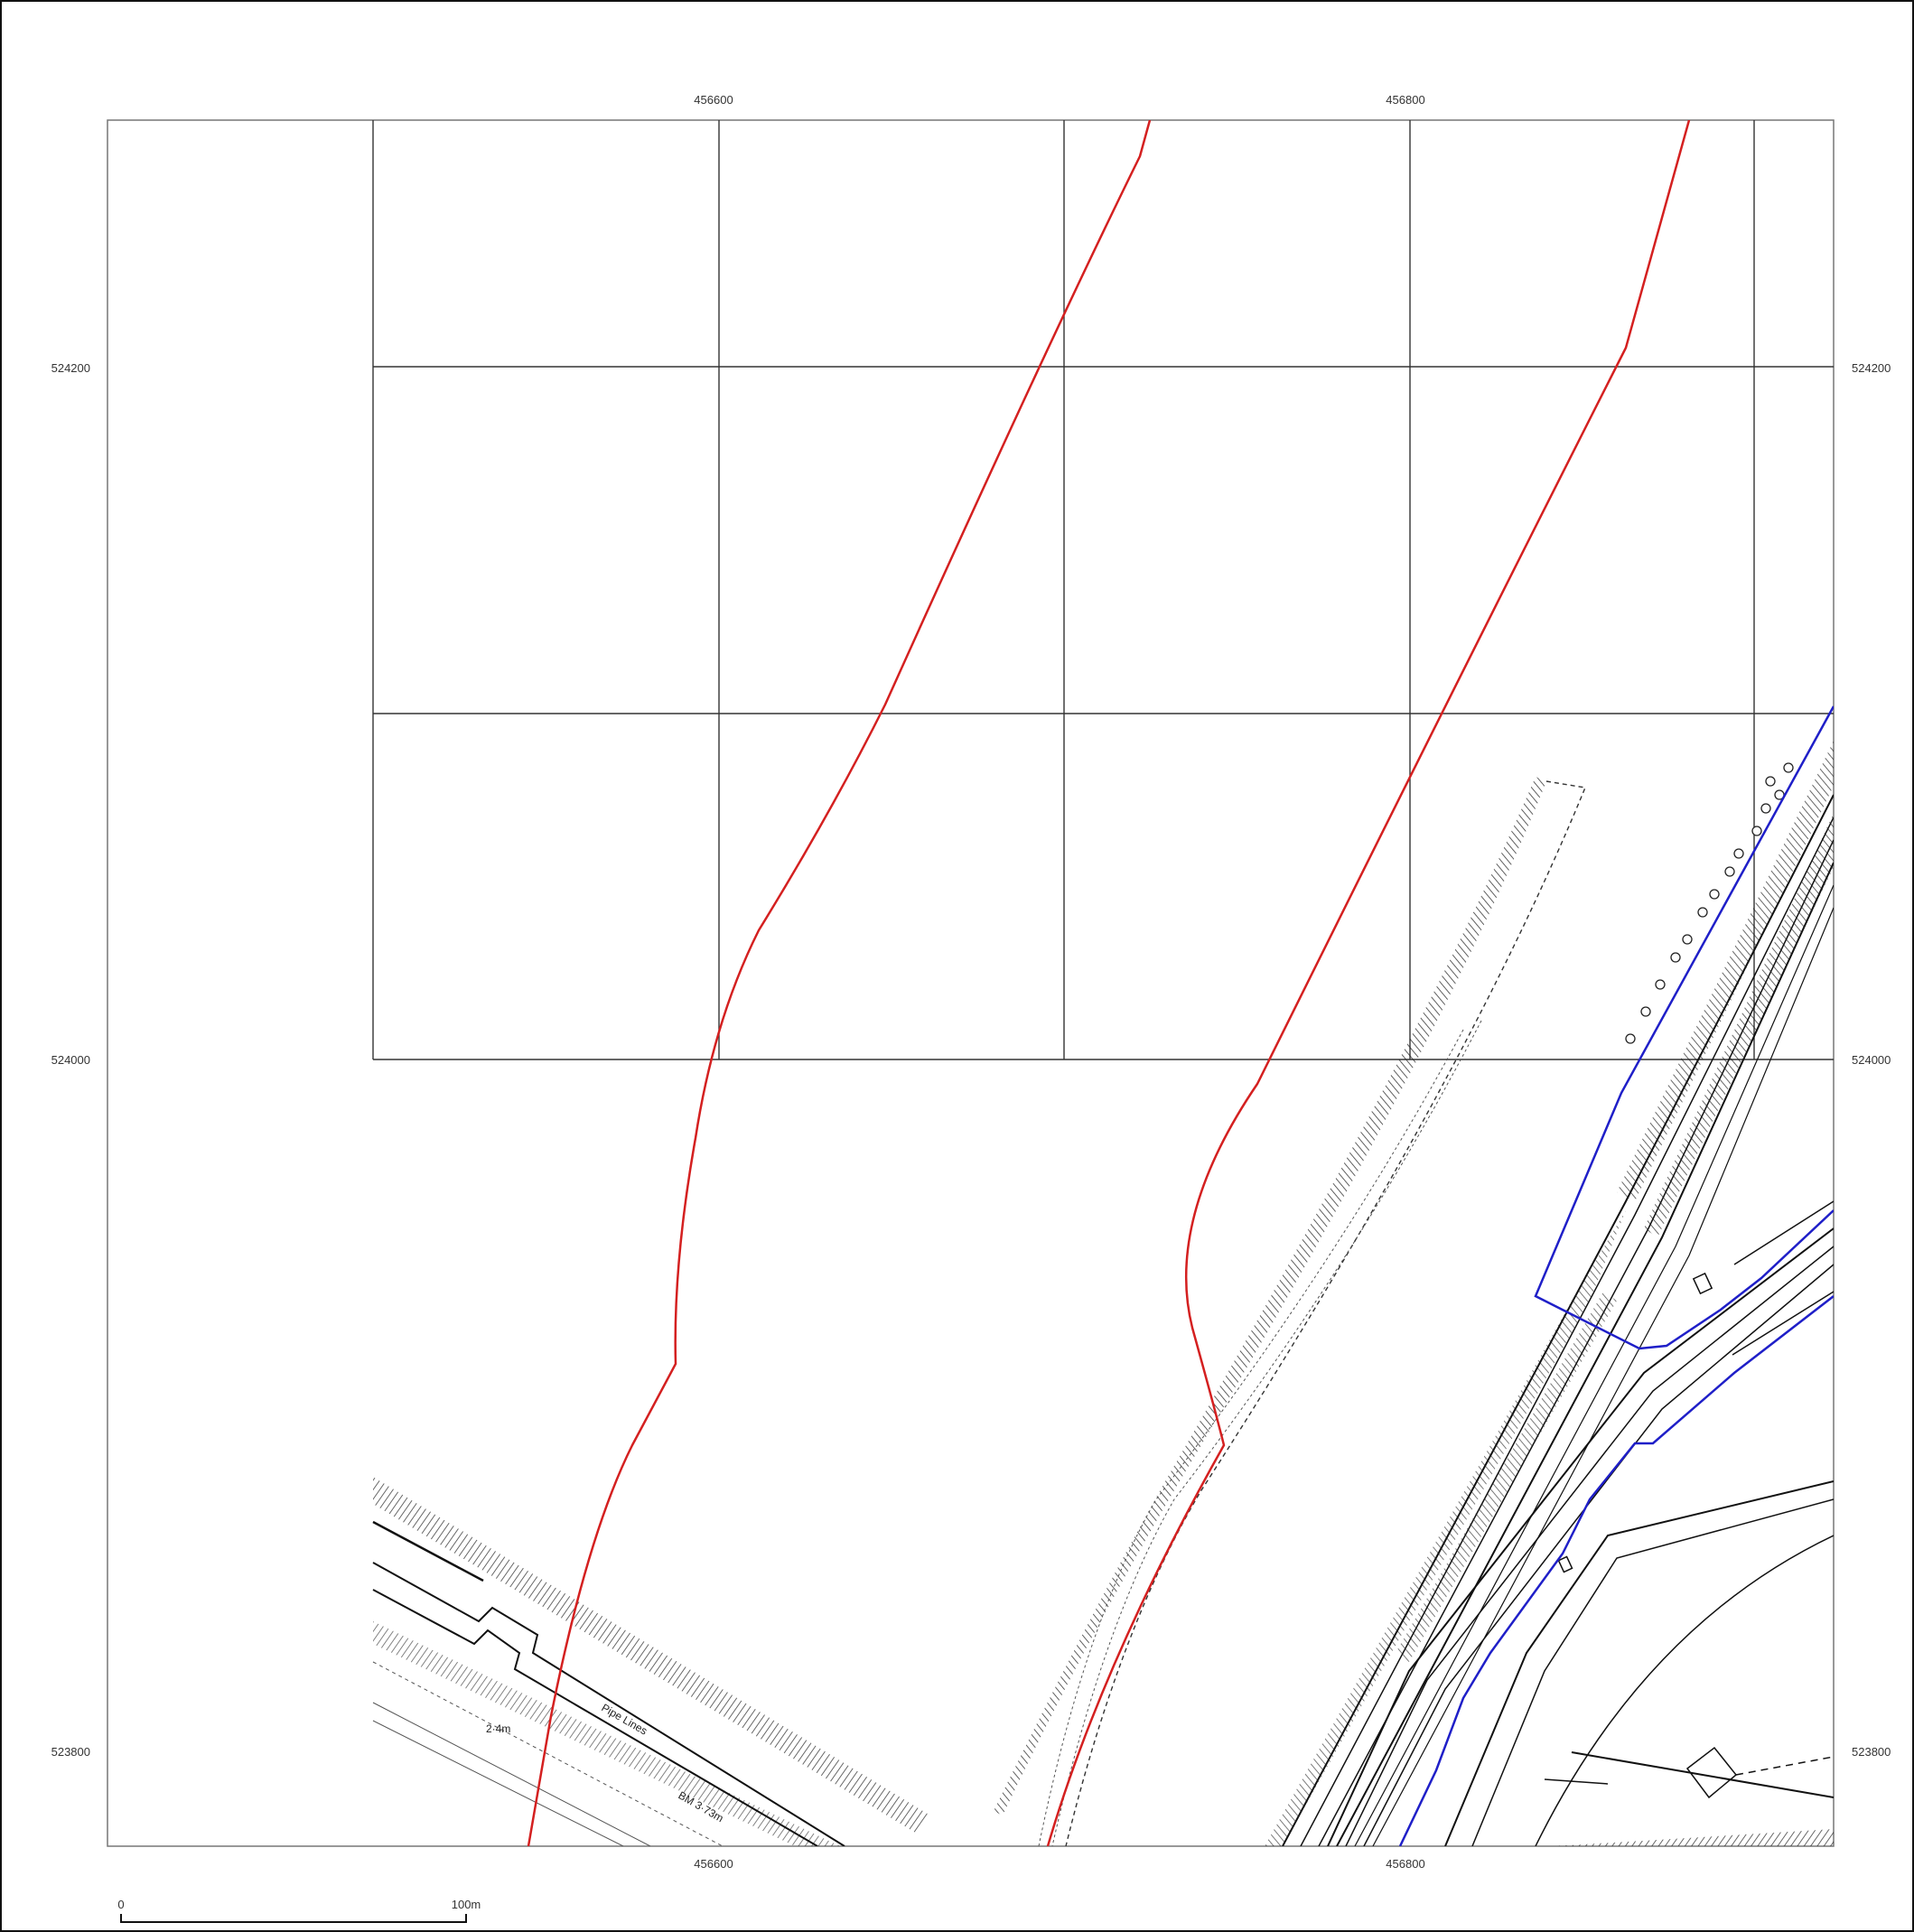 This screenshot has height=1932, width=1914. What do you see at coordinates (714, 100) in the screenshot?
I see `easting-label-top-1: 456600` at bounding box center [714, 100].